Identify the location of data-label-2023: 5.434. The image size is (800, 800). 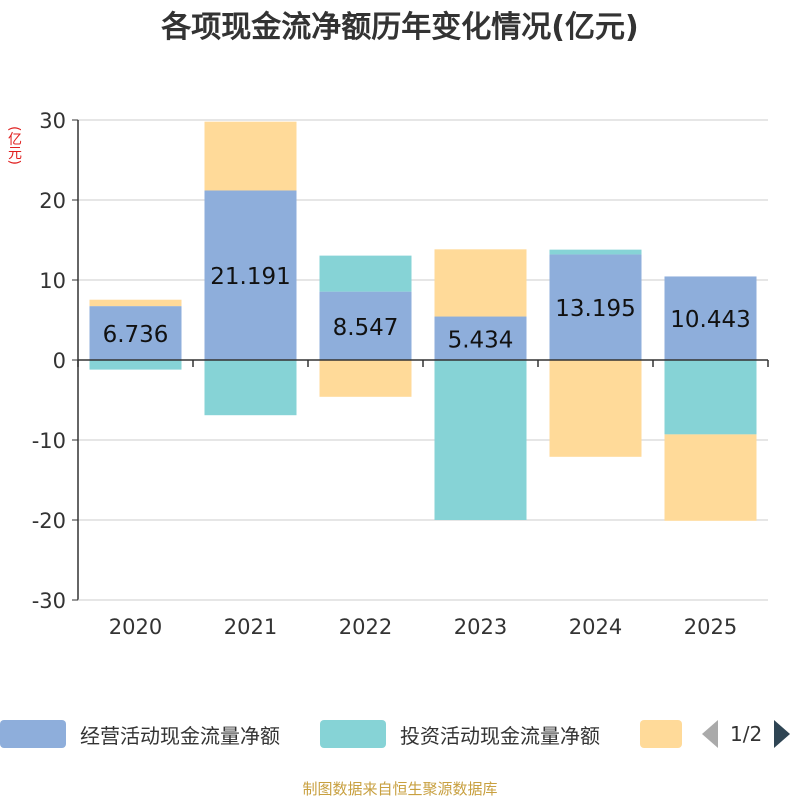
(481, 340).